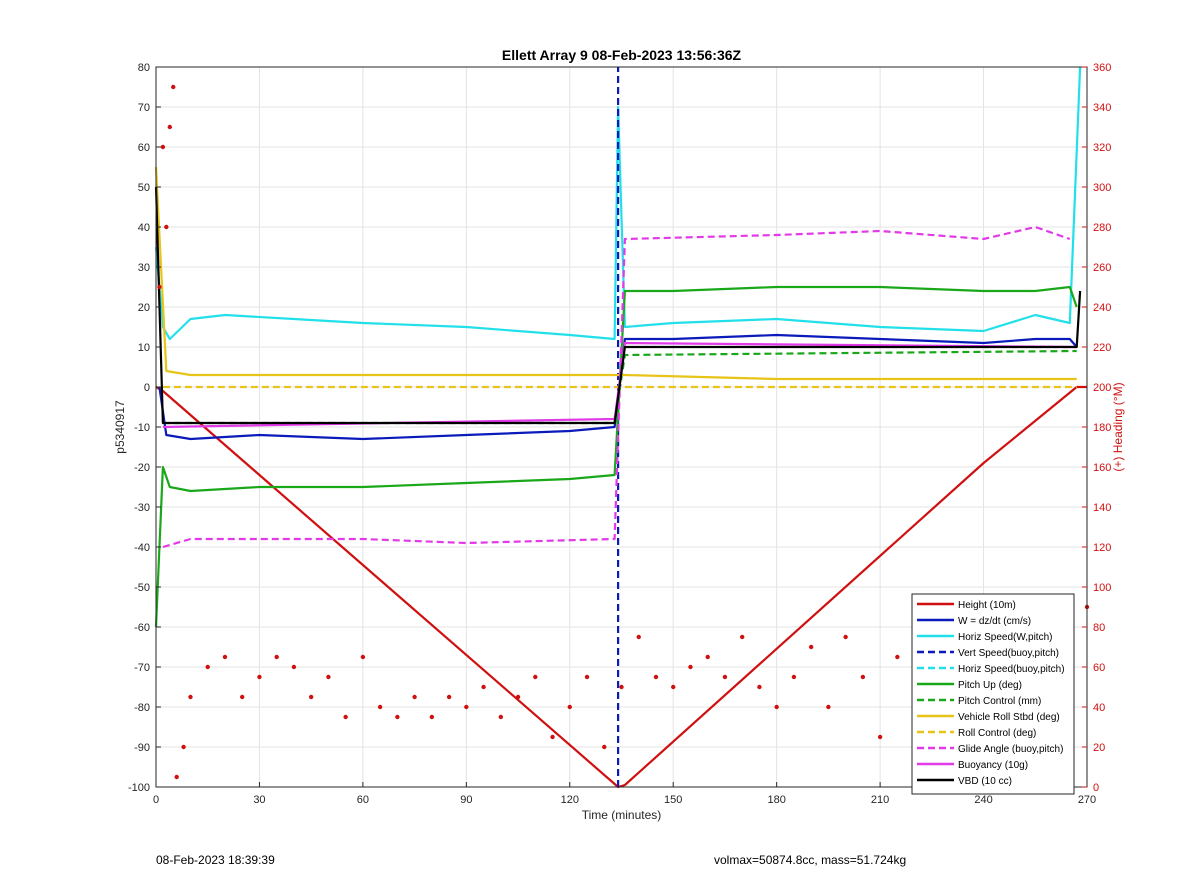  I want to click on legend-label-roll-control-deg: Roll Control (deg), so click(997, 733).